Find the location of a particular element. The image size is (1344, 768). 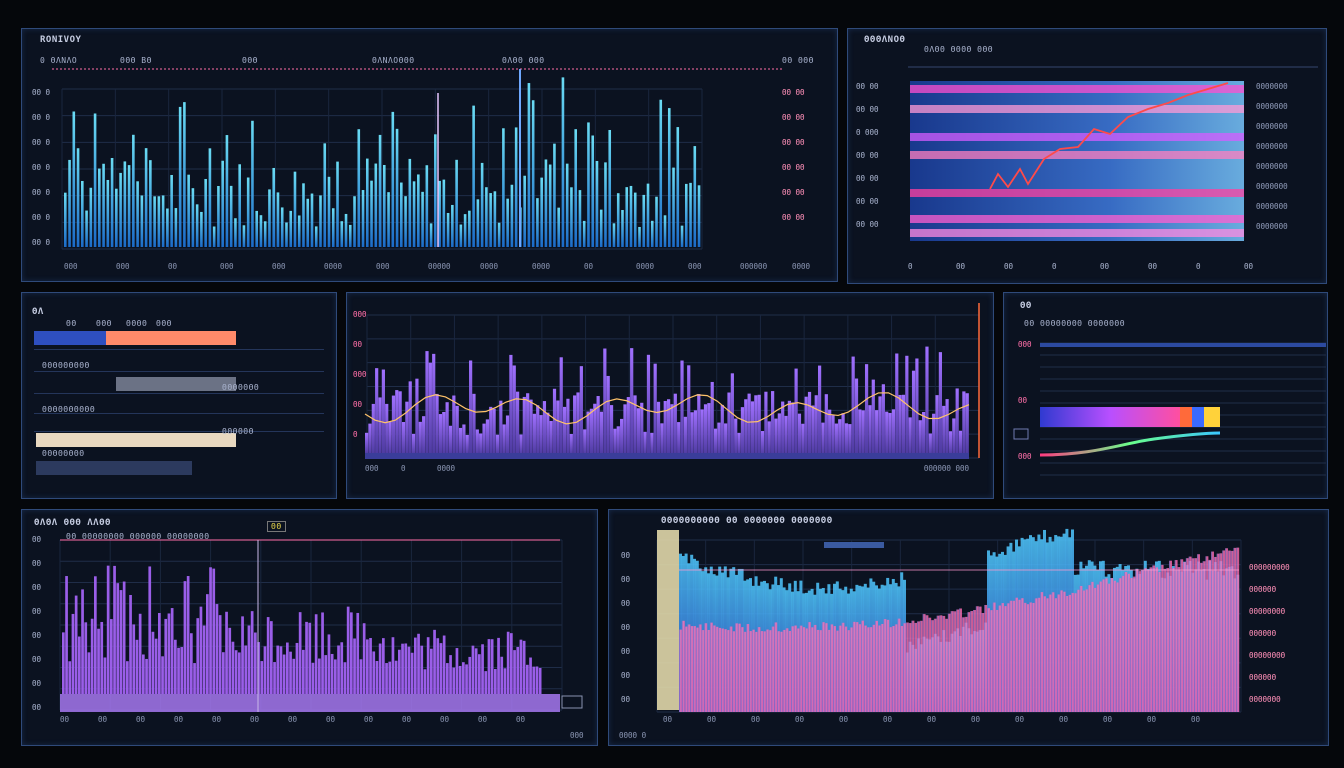

x-tick-label: ΘΘΘ is located at coordinates (383, 266).